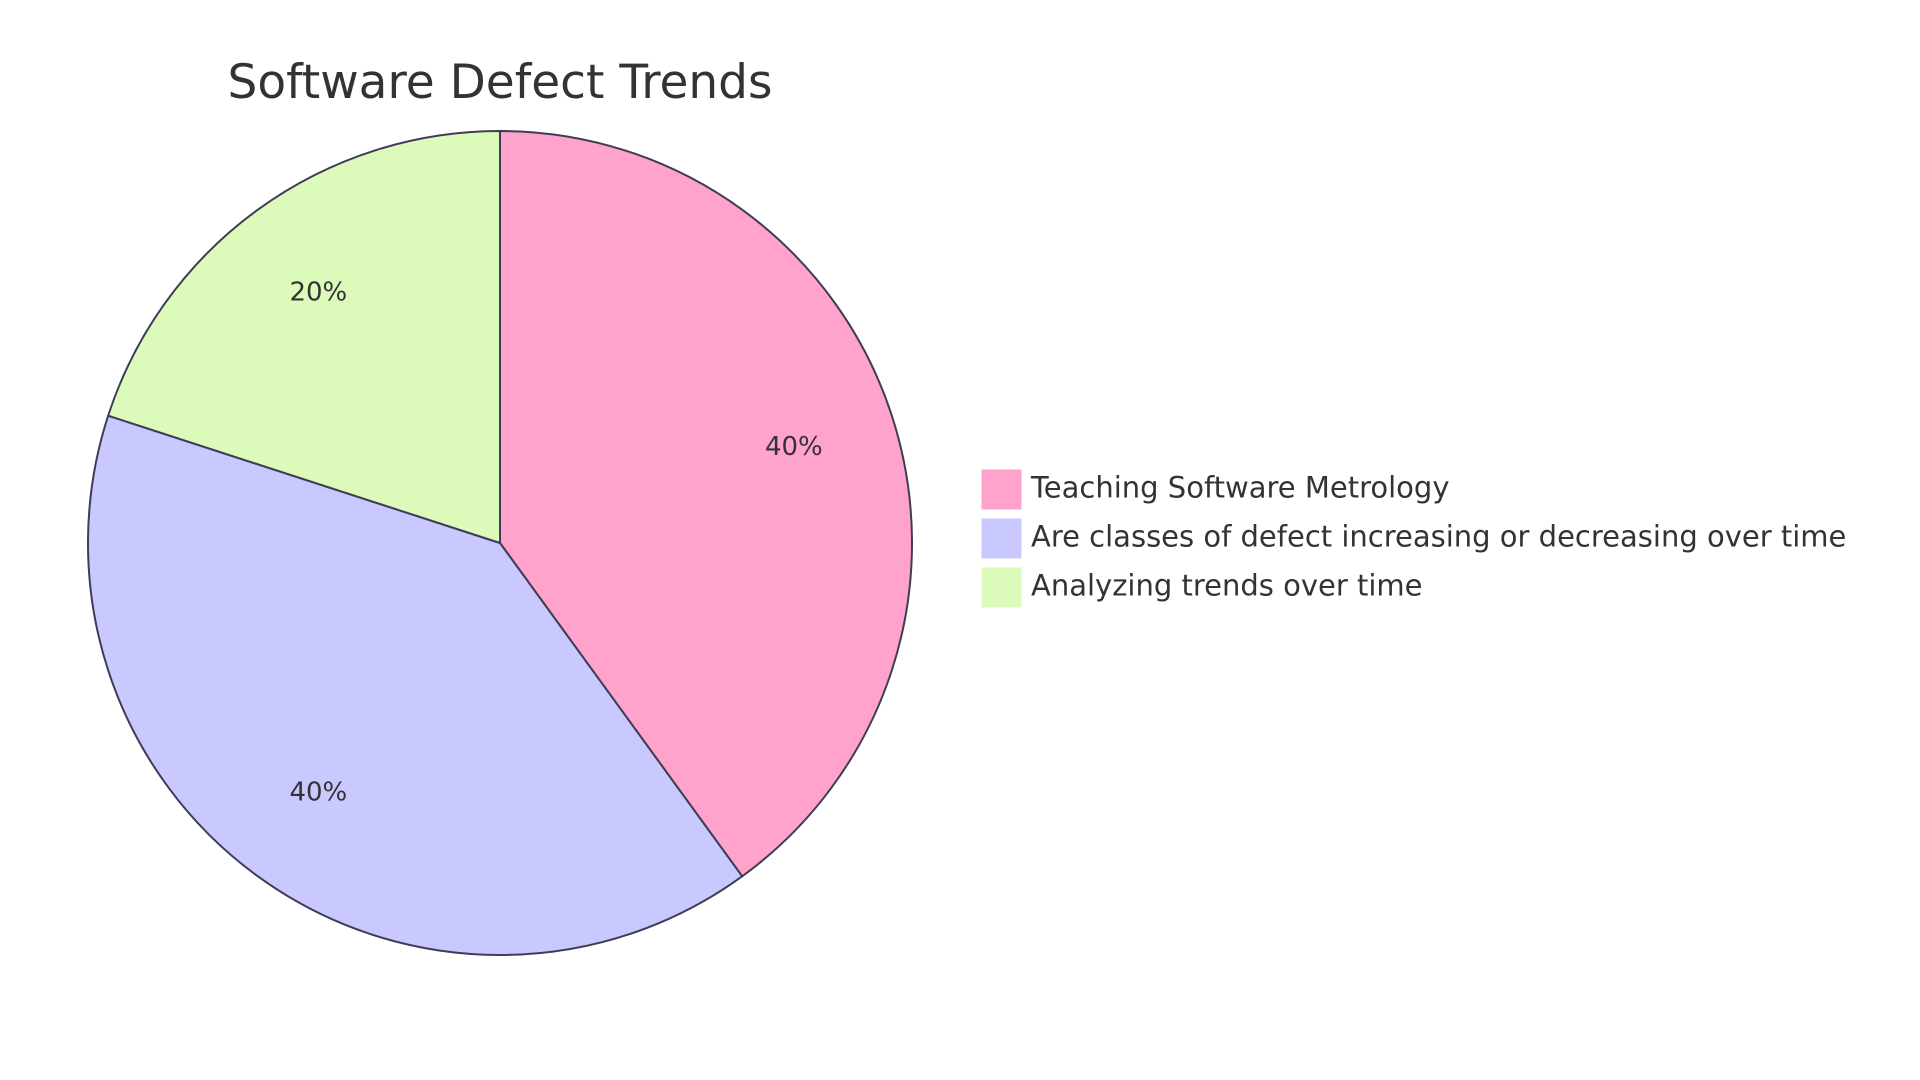 The image size is (1920, 1080). What do you see at coordinates (1227, 586) in the screenshot?
I see `legend-label-3: Analyzing trends over time` at bounding box center [1227, 586].